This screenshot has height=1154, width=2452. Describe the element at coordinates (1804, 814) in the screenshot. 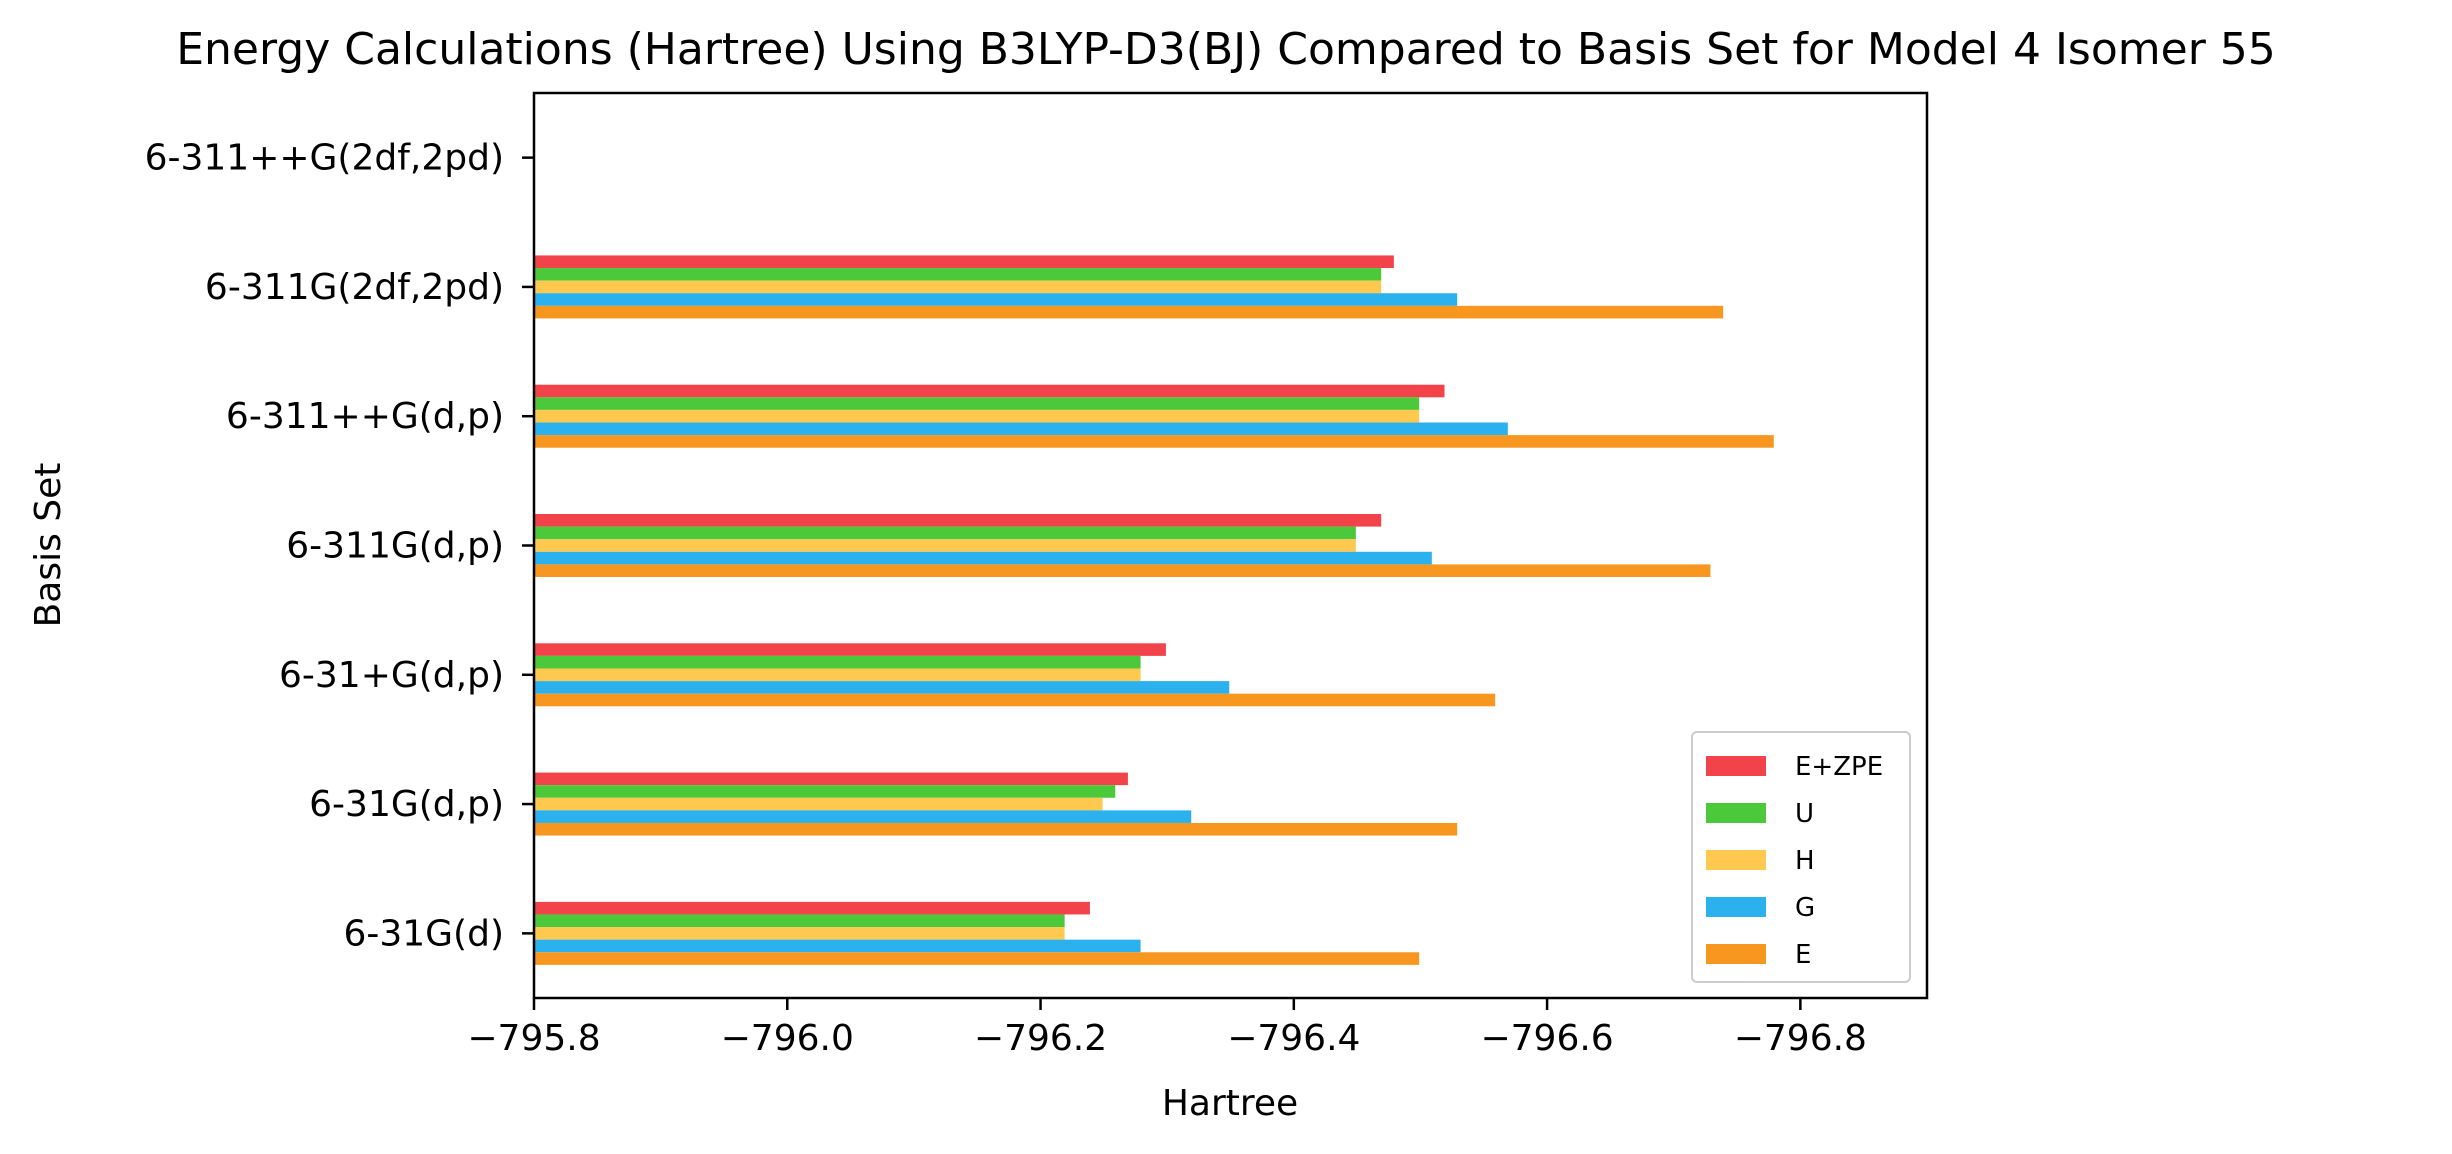

I see `legend-label: U` at that location.